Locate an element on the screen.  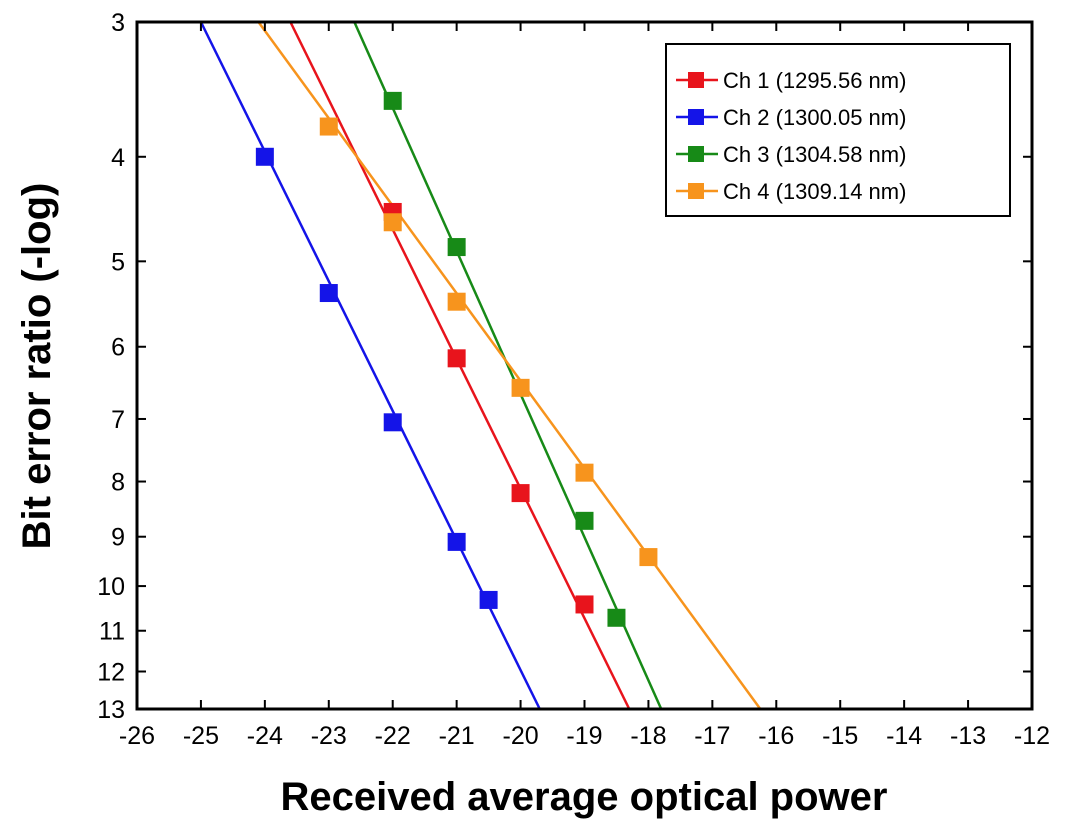
y-tick-label: 12 is located at coordinates (111, 672).